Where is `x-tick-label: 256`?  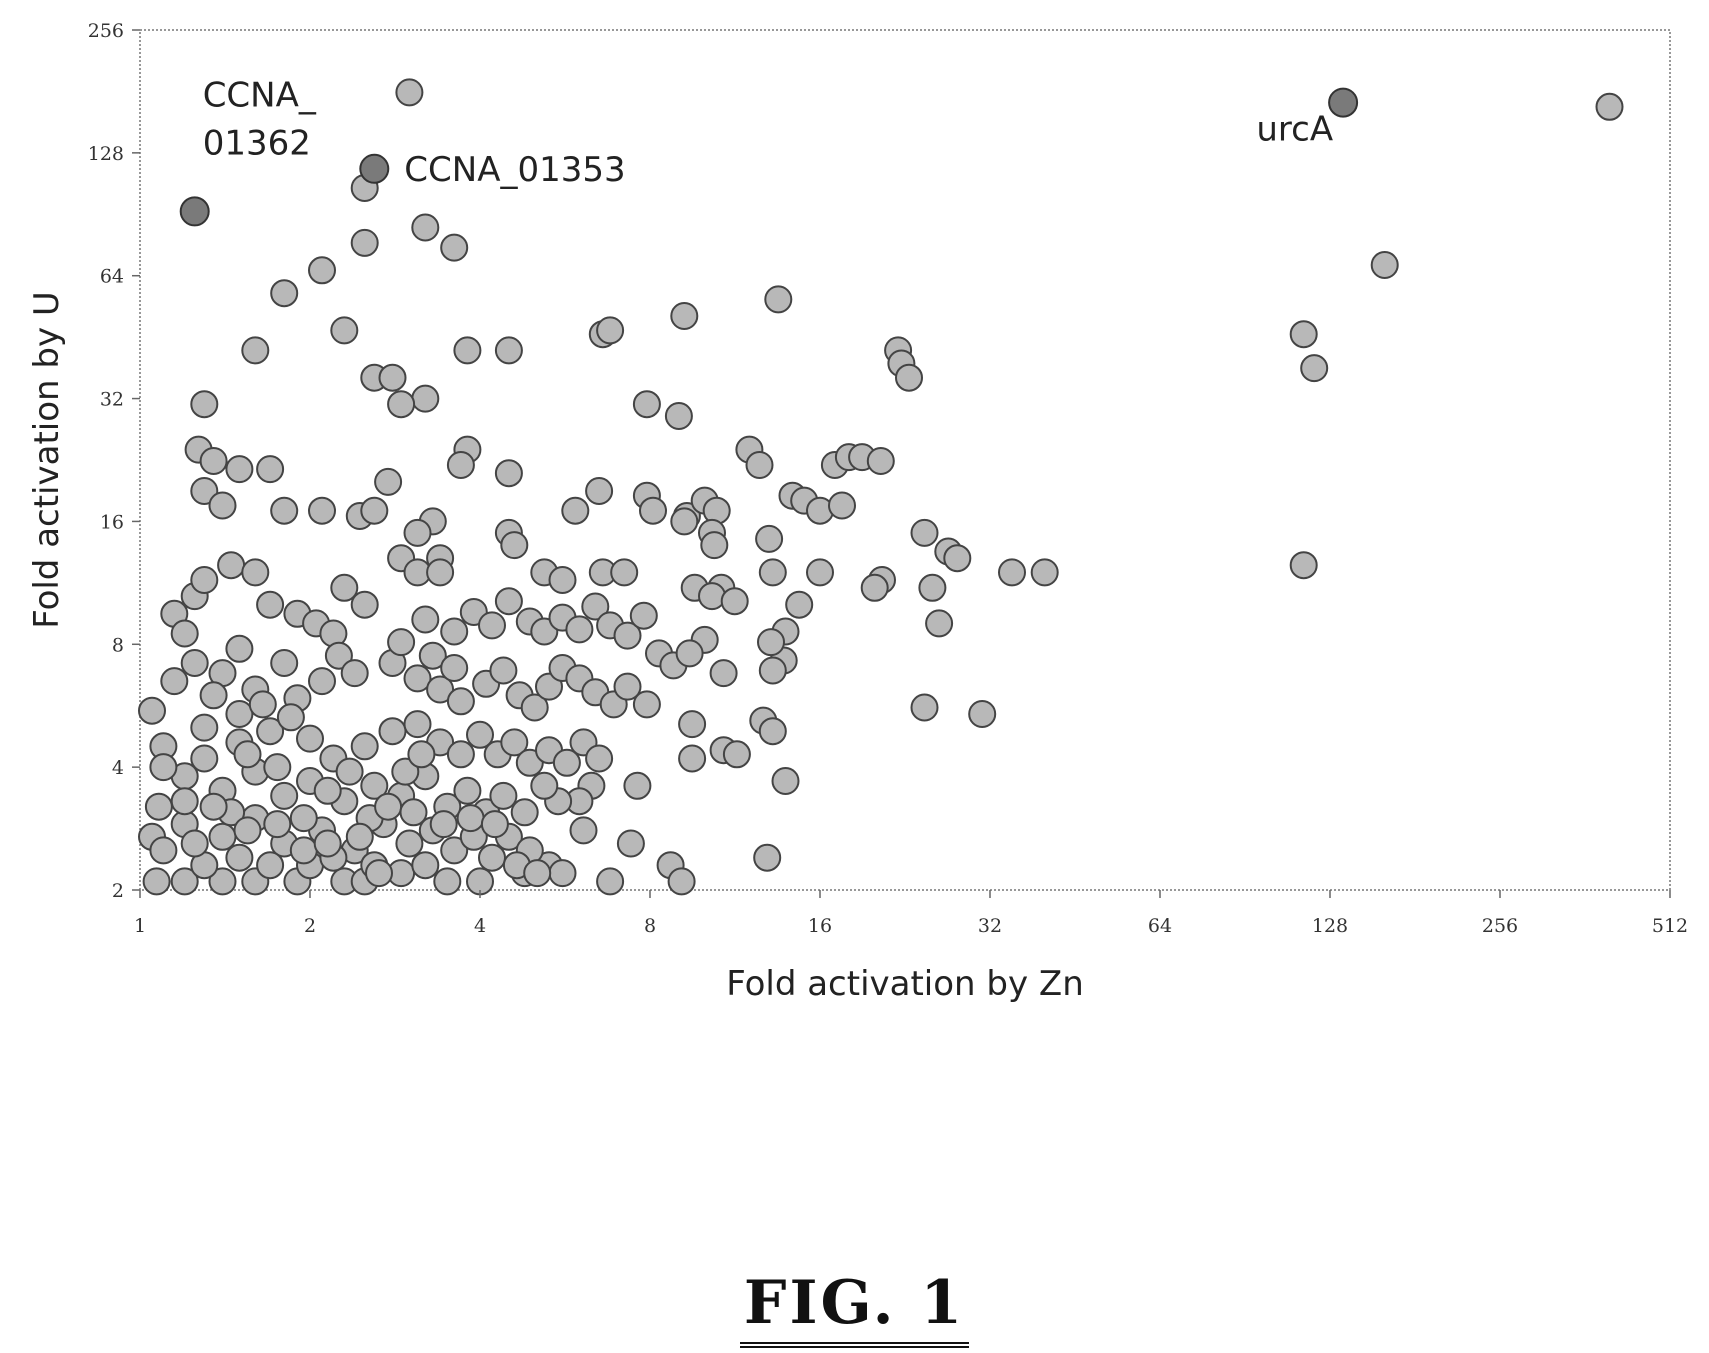 x-tick-label: 256 is located at coordinates (1500, 926).